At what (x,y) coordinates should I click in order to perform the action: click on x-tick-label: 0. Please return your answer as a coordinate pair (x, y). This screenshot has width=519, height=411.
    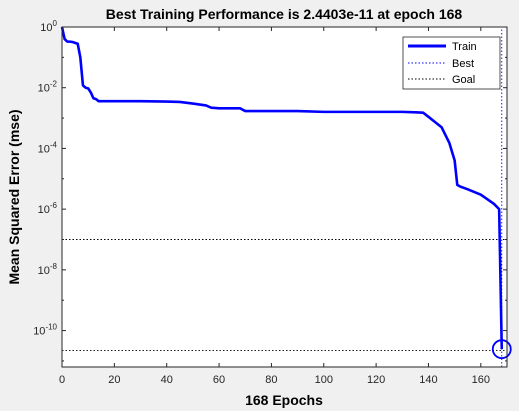
    Looking at the image, I should click on (62, 380).